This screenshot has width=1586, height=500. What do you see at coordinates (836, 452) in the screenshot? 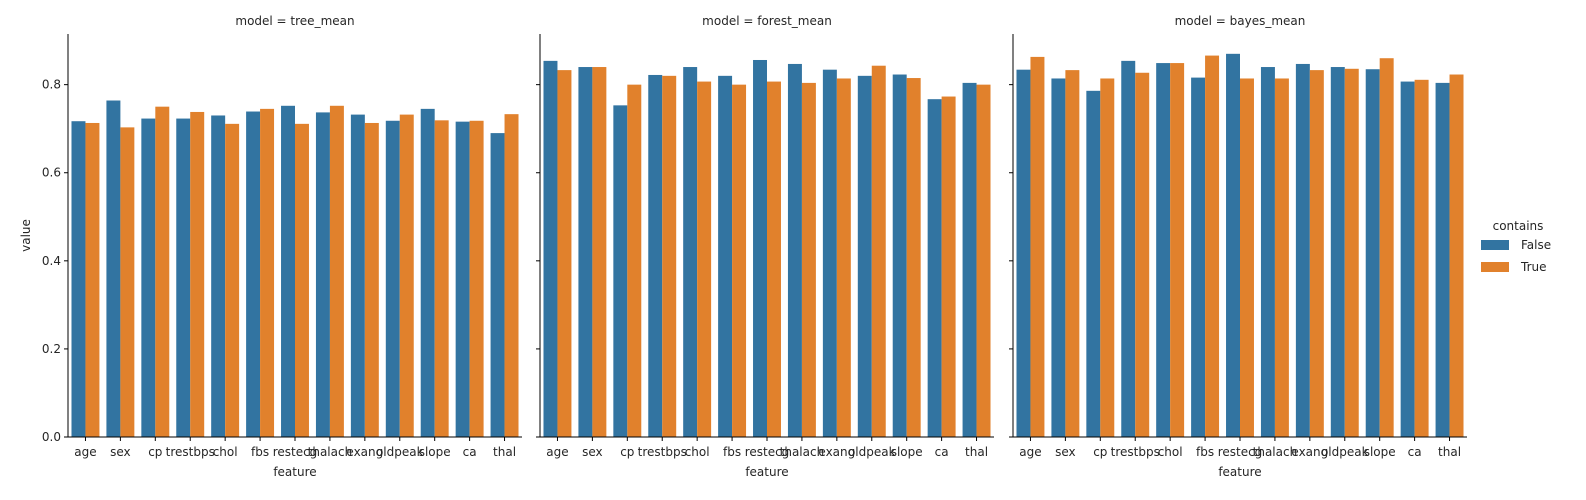
I see `x-tick-label: exang` at bounding box center [836, 452].